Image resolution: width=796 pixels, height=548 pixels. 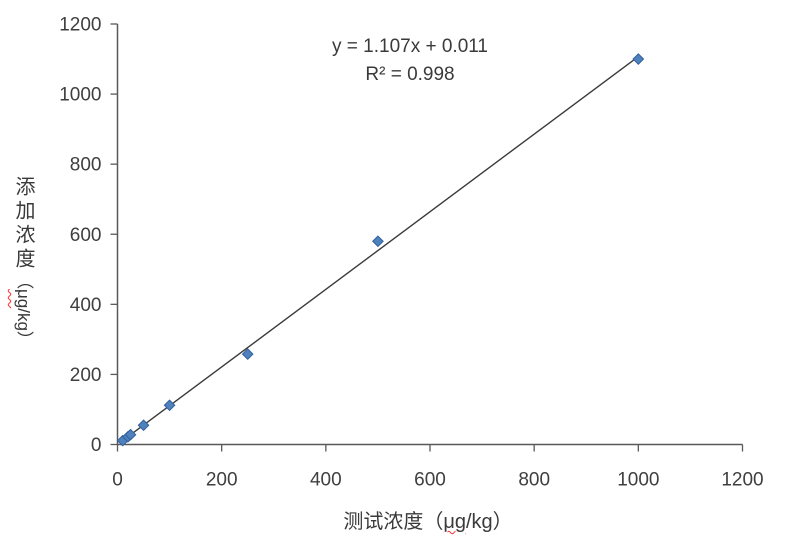 I want to click on y-axis-unit-rest: /kg）, so click(x=23, y=328).